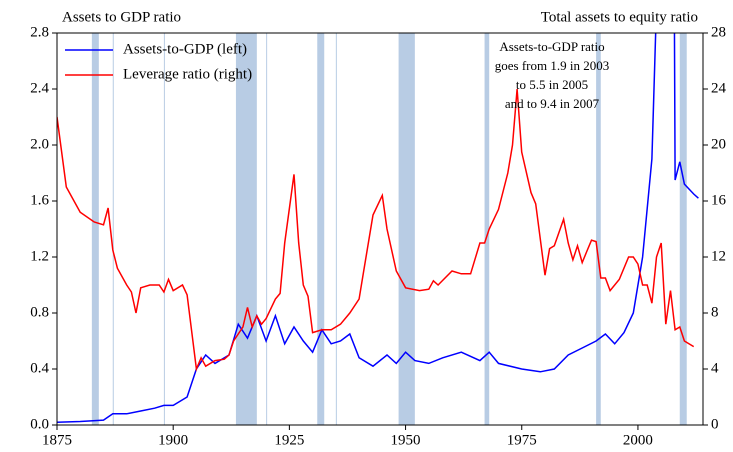  I want to click on y-tick-label: 0.0, so click(39, 424).